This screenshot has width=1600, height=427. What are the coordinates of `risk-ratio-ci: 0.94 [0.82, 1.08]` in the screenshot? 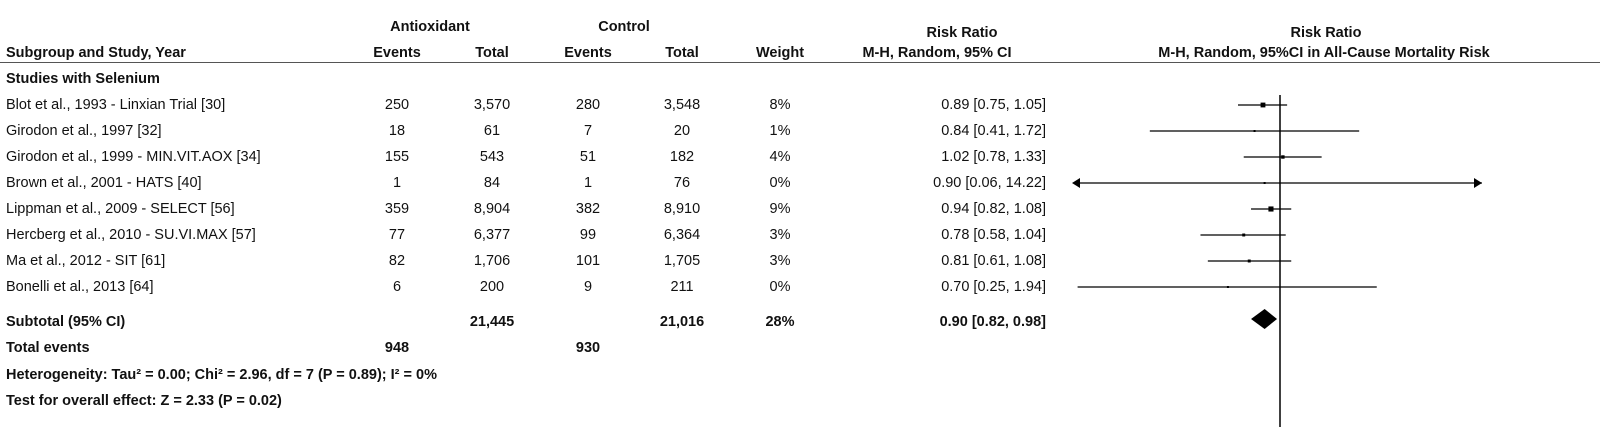 It's located at (993, 209).